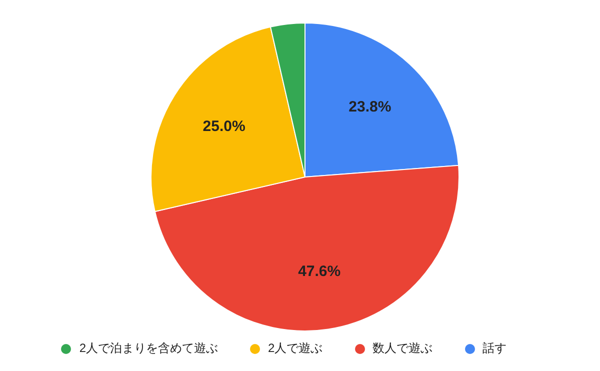  I want to click on data-label: 23.8%, so click(370, 107).